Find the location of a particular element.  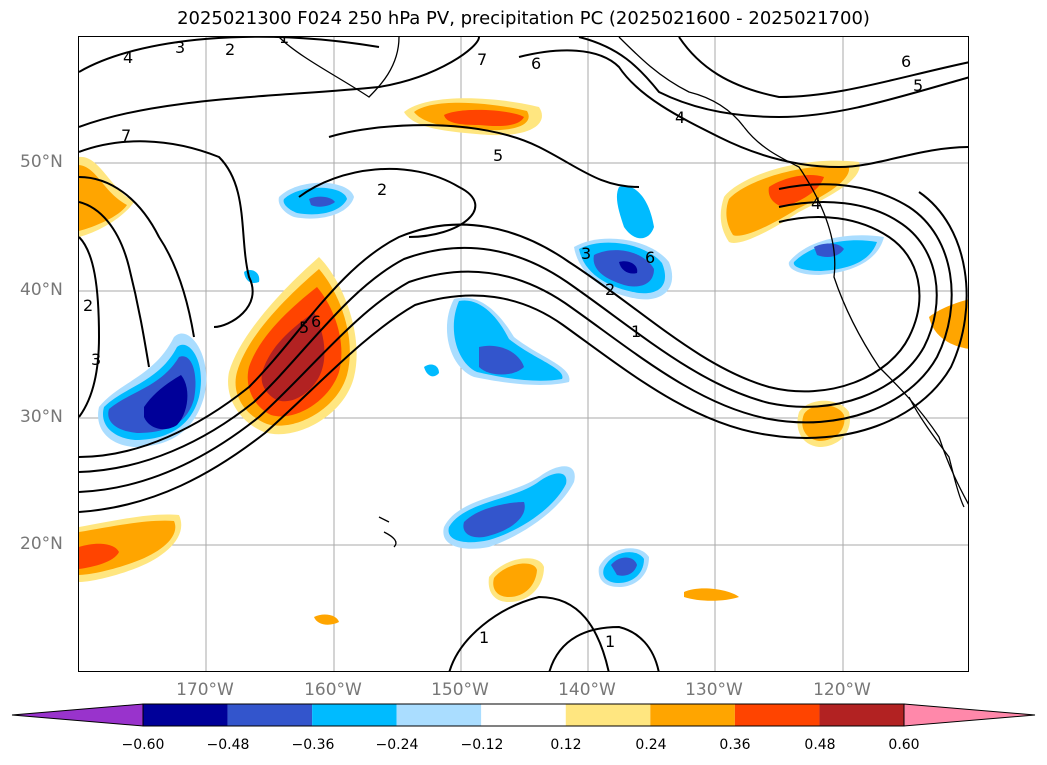

colorbar is located at coordinates (523, 715).